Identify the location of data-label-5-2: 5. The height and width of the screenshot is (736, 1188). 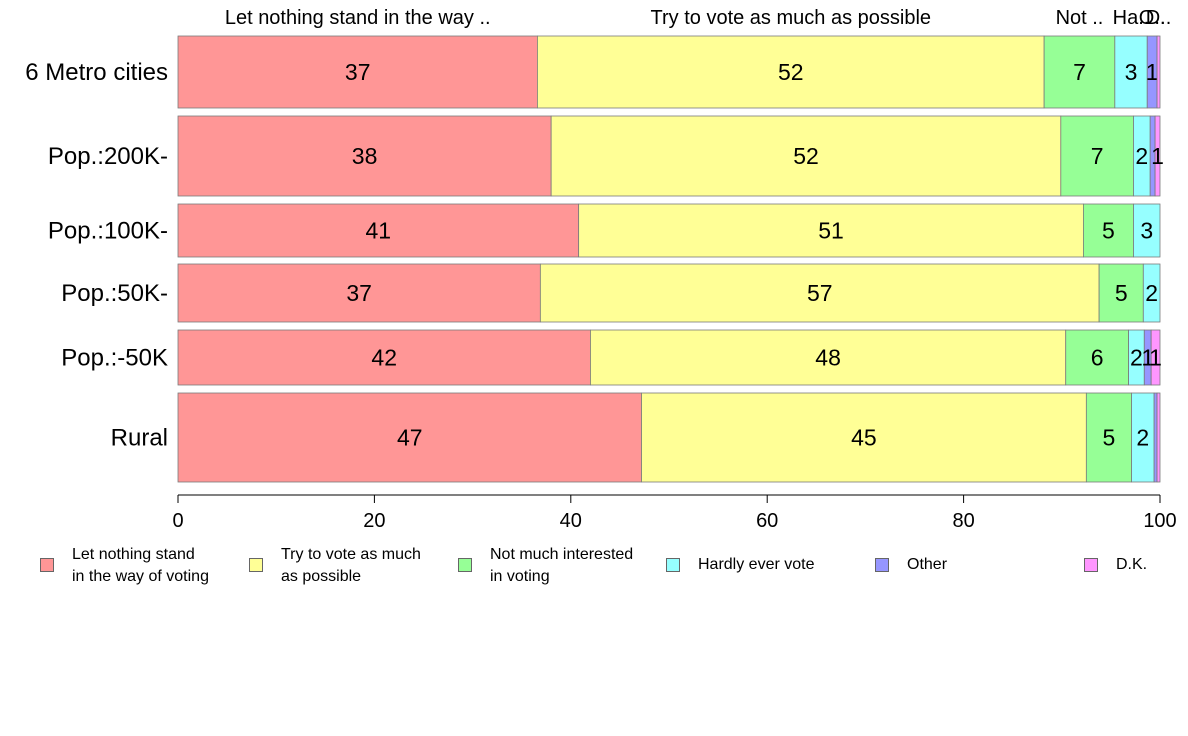
(1109, 438).